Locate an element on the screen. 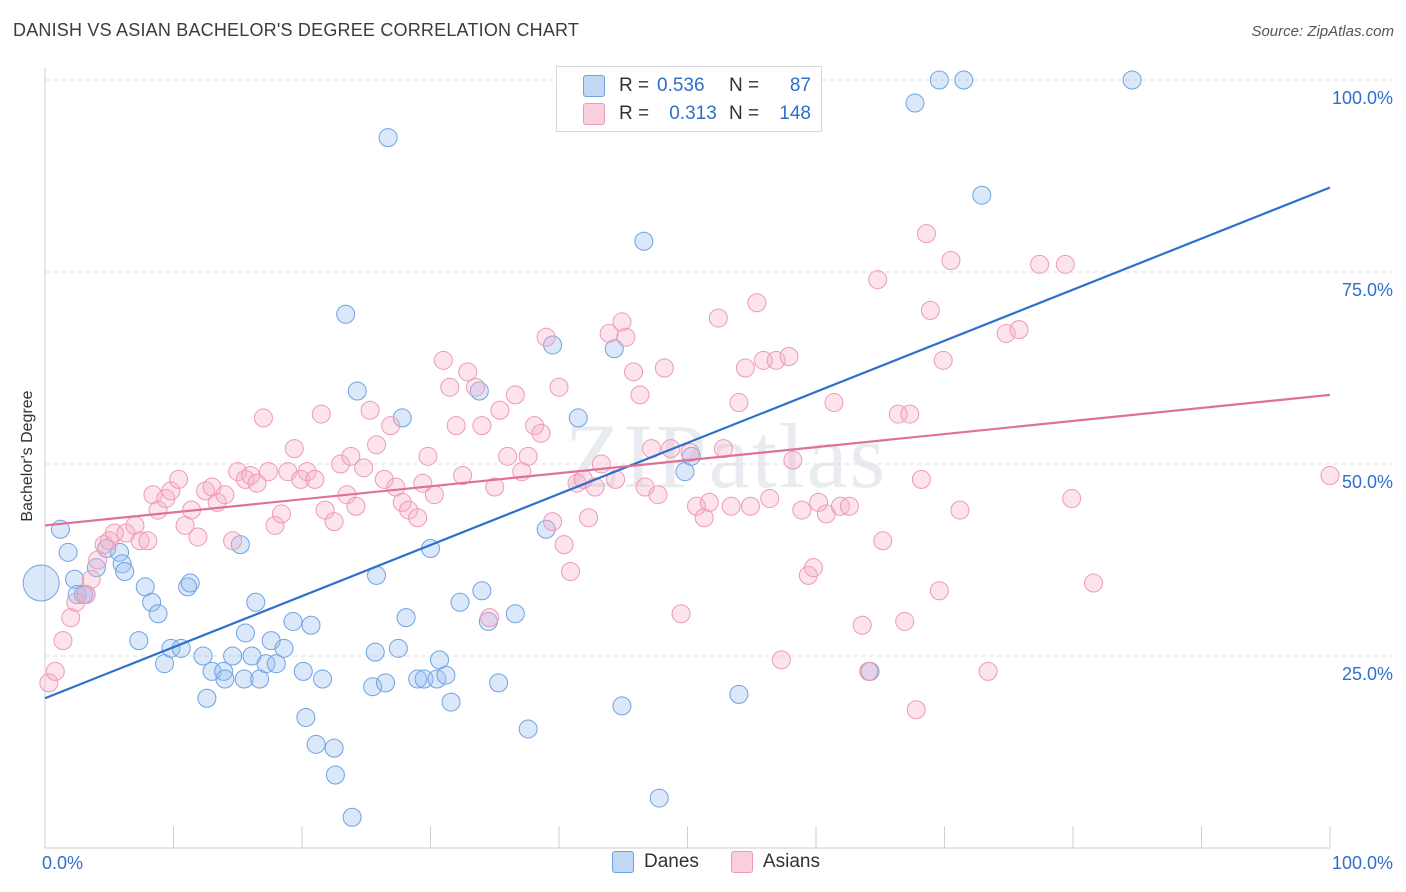 This screenshot has width=1406, height=892. asians-r-value: 0.313 is located at coordinates (693, 113).